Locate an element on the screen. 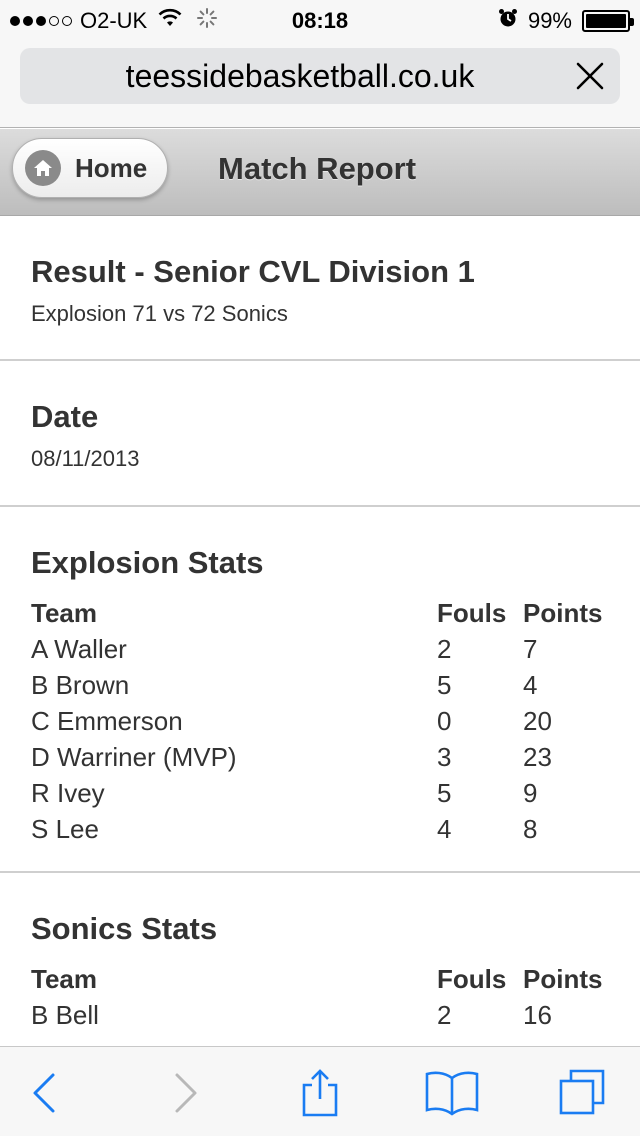 The height and width of the screenshot is (1136, 640). table-row: C Emmerson 0 20 is located at coordinates (320, 721).